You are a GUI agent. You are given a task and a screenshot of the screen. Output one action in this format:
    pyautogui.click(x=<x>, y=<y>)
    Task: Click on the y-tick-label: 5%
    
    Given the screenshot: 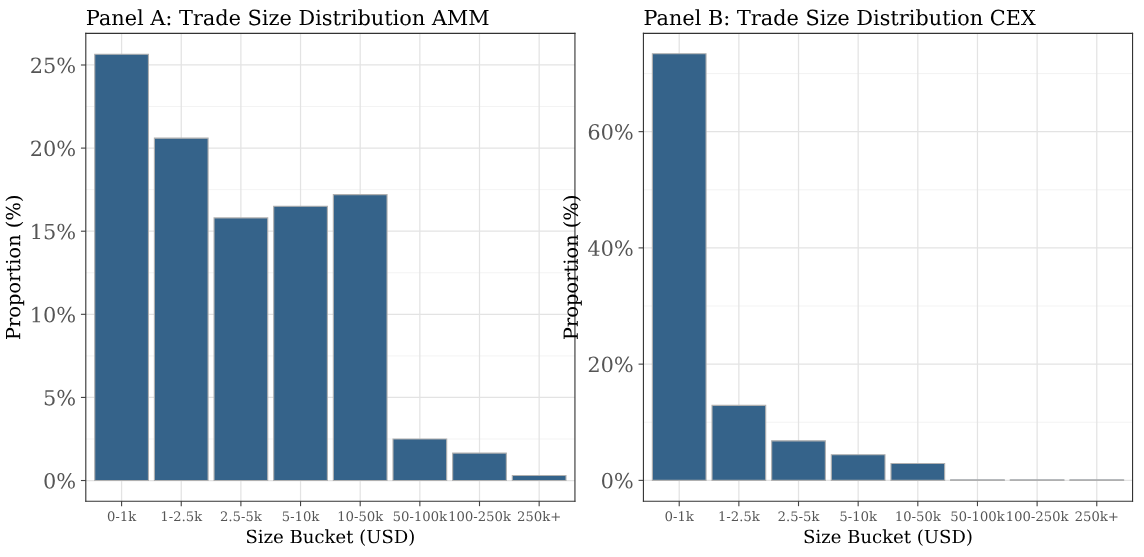 What is the action you would take?
    pyautogui.click(x=59, y=397)
    